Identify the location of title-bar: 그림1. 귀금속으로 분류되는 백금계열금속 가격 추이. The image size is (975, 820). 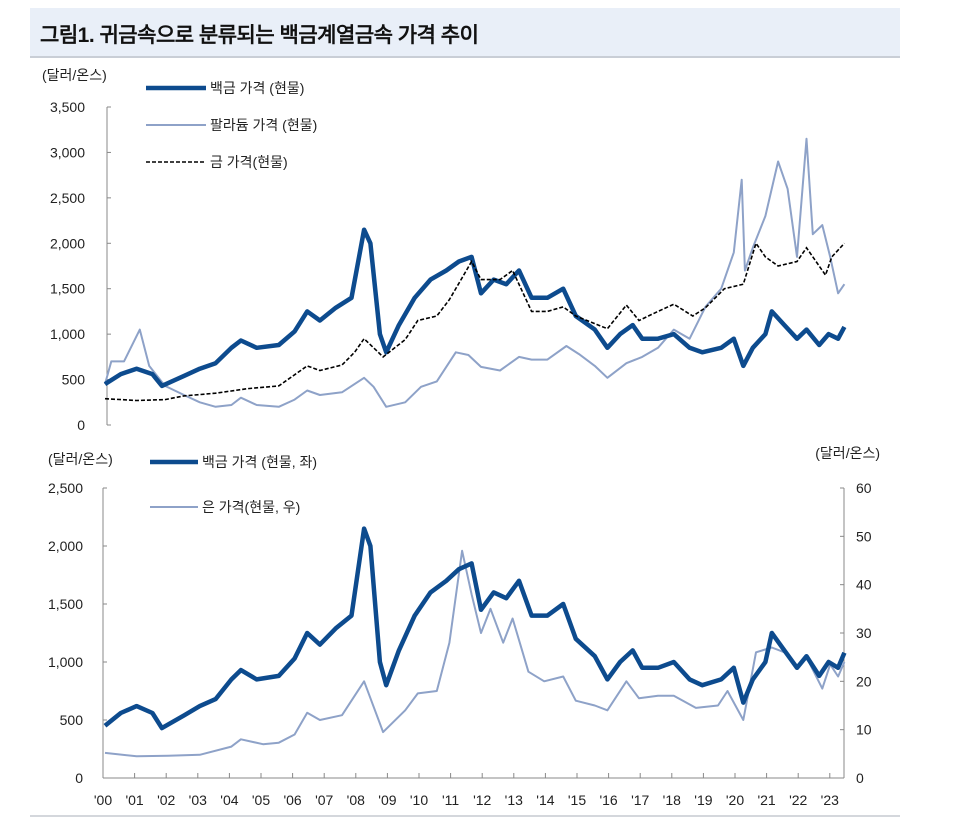
(465, 33).